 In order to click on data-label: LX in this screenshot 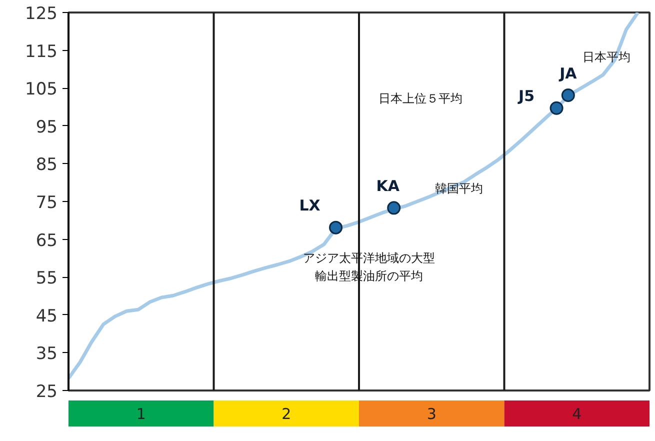, I will do `click(310, 205)`.